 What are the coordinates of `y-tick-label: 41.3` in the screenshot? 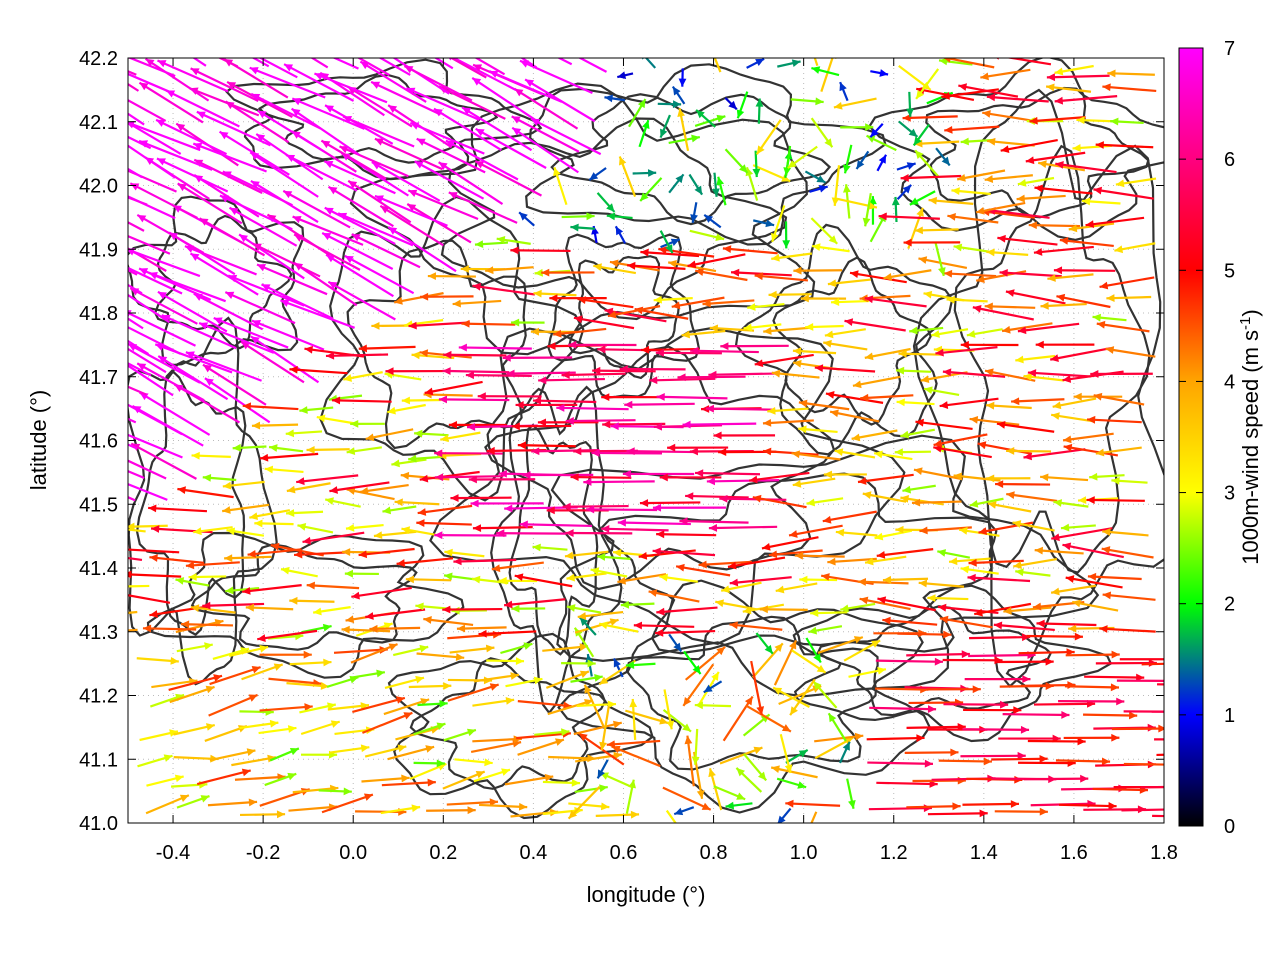 It's located at (98, 633).